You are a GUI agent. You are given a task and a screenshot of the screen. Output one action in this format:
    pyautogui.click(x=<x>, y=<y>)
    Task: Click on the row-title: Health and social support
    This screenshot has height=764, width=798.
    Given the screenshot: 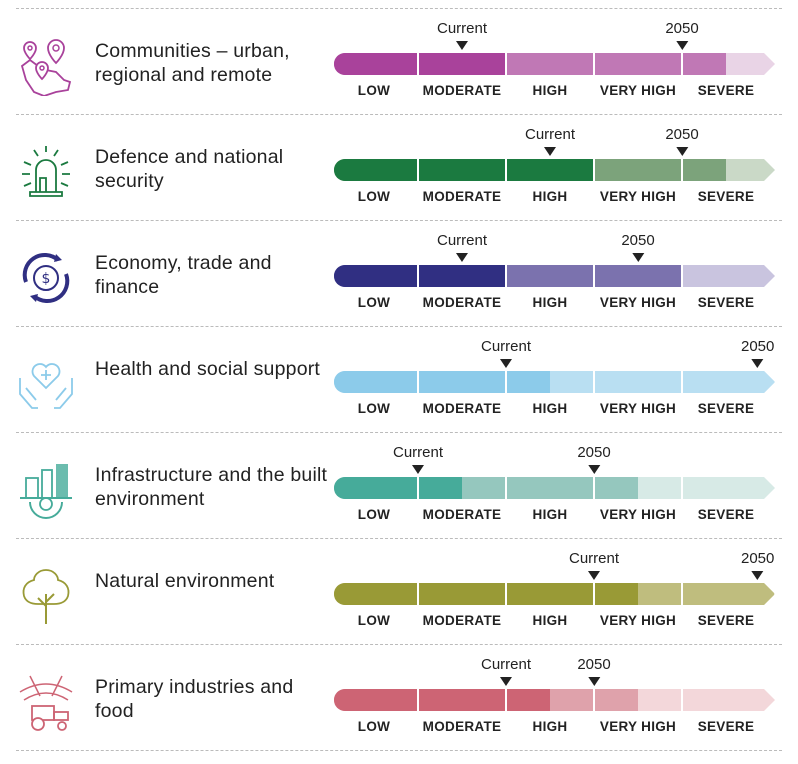 What is the action you would take?
    pyautogui.click(x=208, y=369)
    